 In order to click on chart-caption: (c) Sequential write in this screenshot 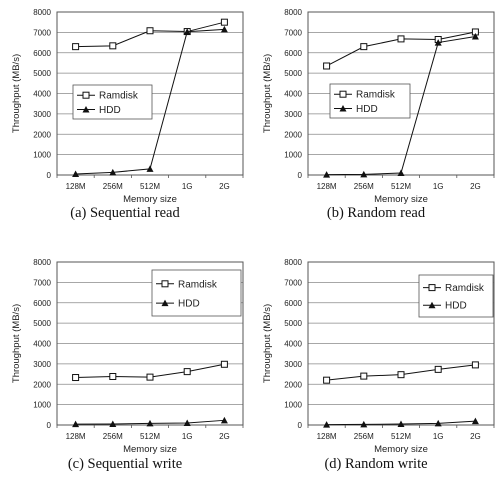, I will do `click(125, 464)`.